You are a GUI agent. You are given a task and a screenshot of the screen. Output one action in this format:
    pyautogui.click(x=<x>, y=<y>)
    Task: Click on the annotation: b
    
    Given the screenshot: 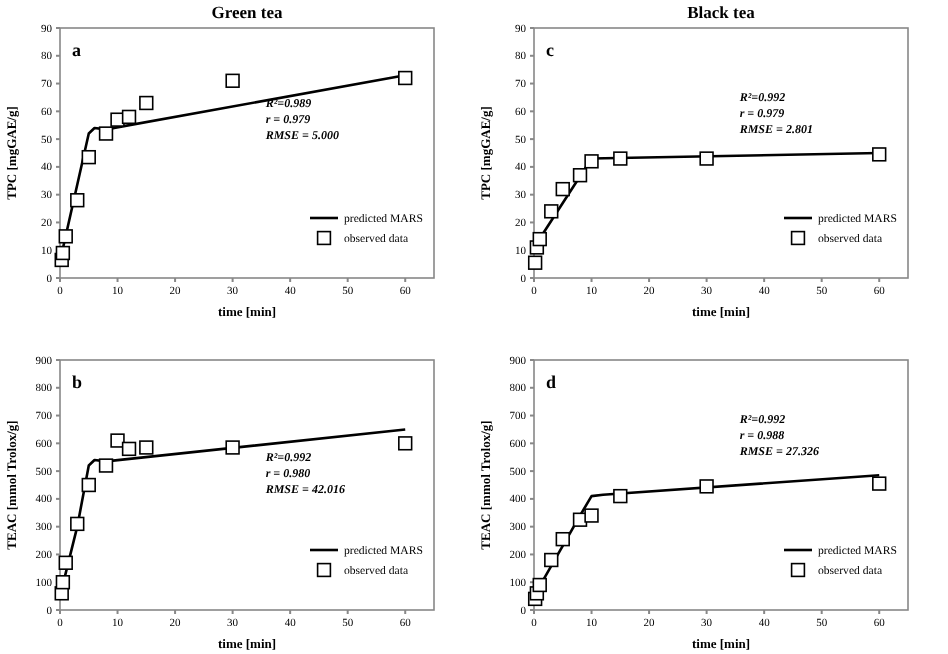 What is the action you would take?
    pyautogui.click(x=77, y=382)
    